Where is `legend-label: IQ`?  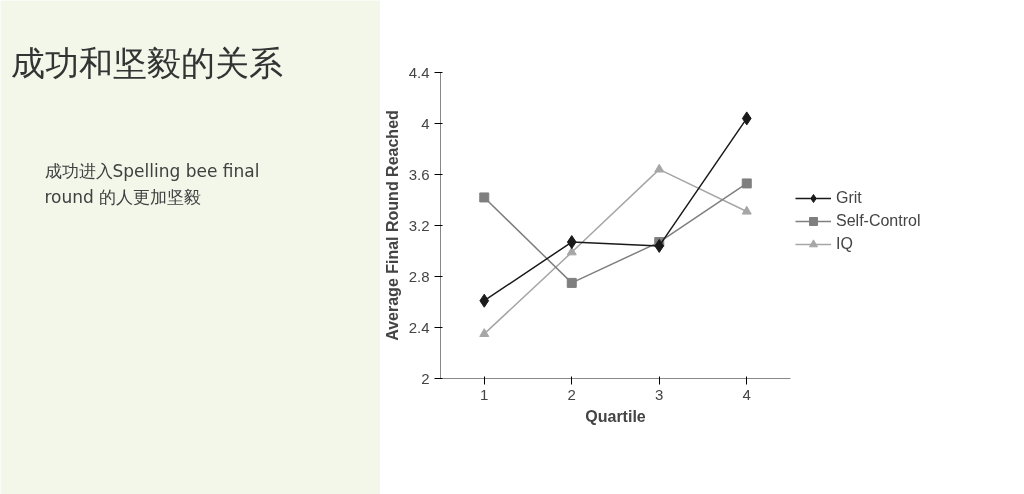 legend-label: IQ is located at coordinates (845, 244).